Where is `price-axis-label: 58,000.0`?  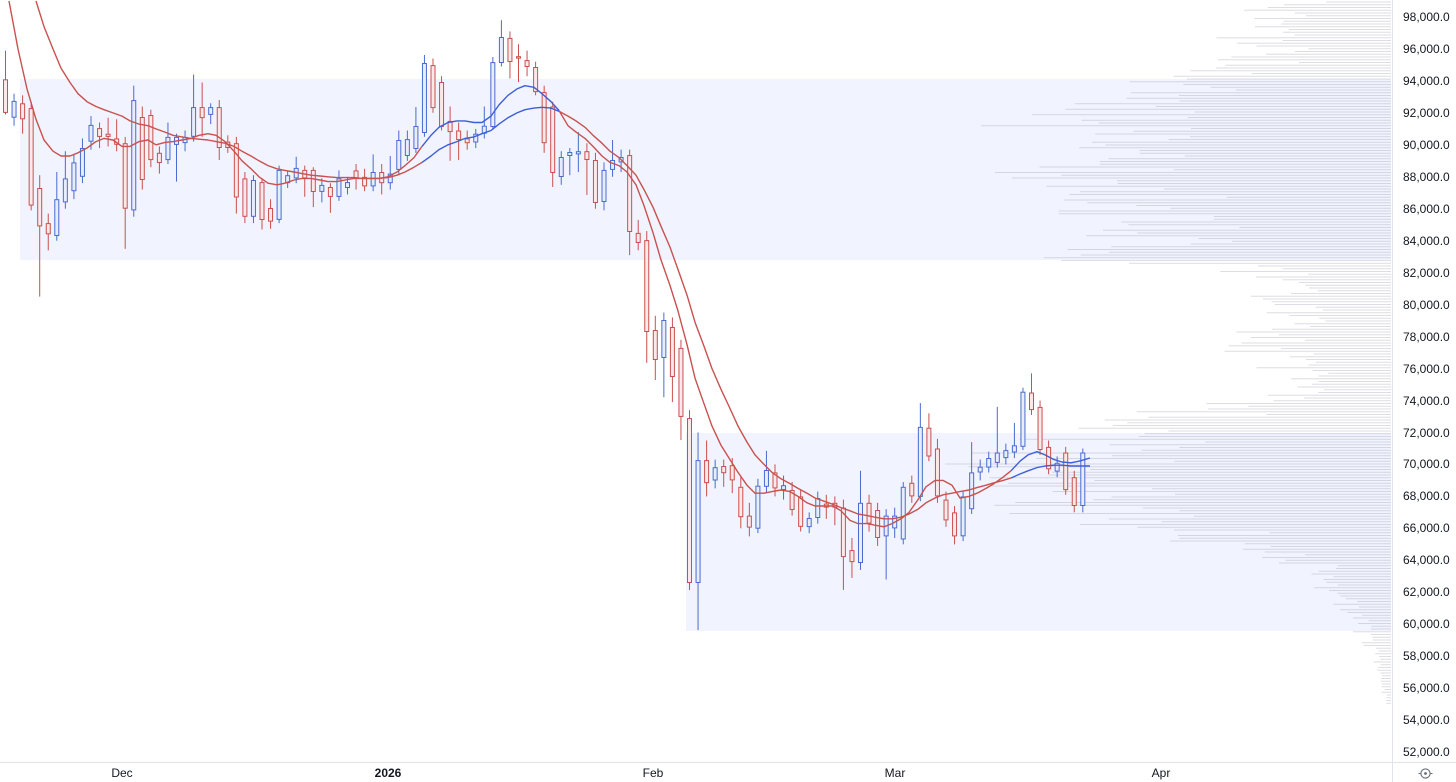
price-axis-label: 58,000.0 is located at coordinates (1426, 656).